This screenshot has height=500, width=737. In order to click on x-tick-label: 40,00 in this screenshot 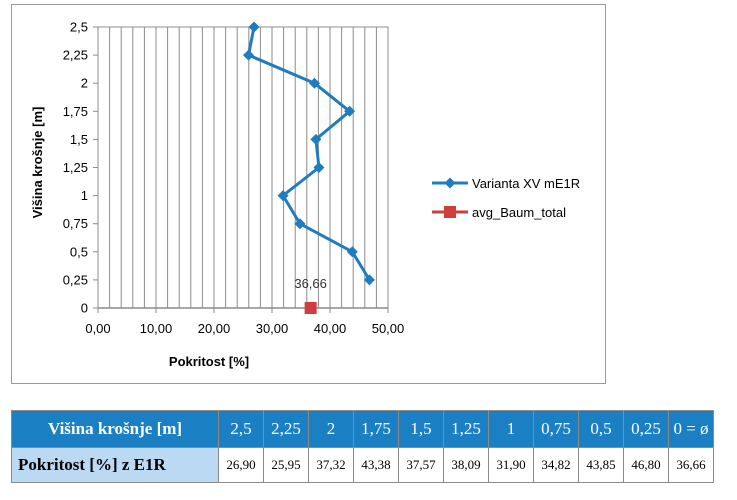, I will do `click(330, 328)`.